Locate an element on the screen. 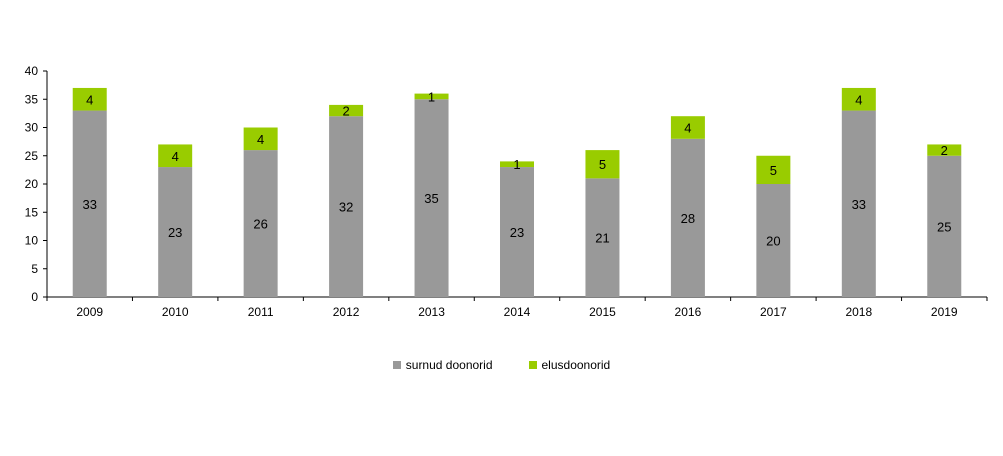 This screenshot has width=1003, height=456. y-tick-label: 10 is located at coordinates (32, 241).